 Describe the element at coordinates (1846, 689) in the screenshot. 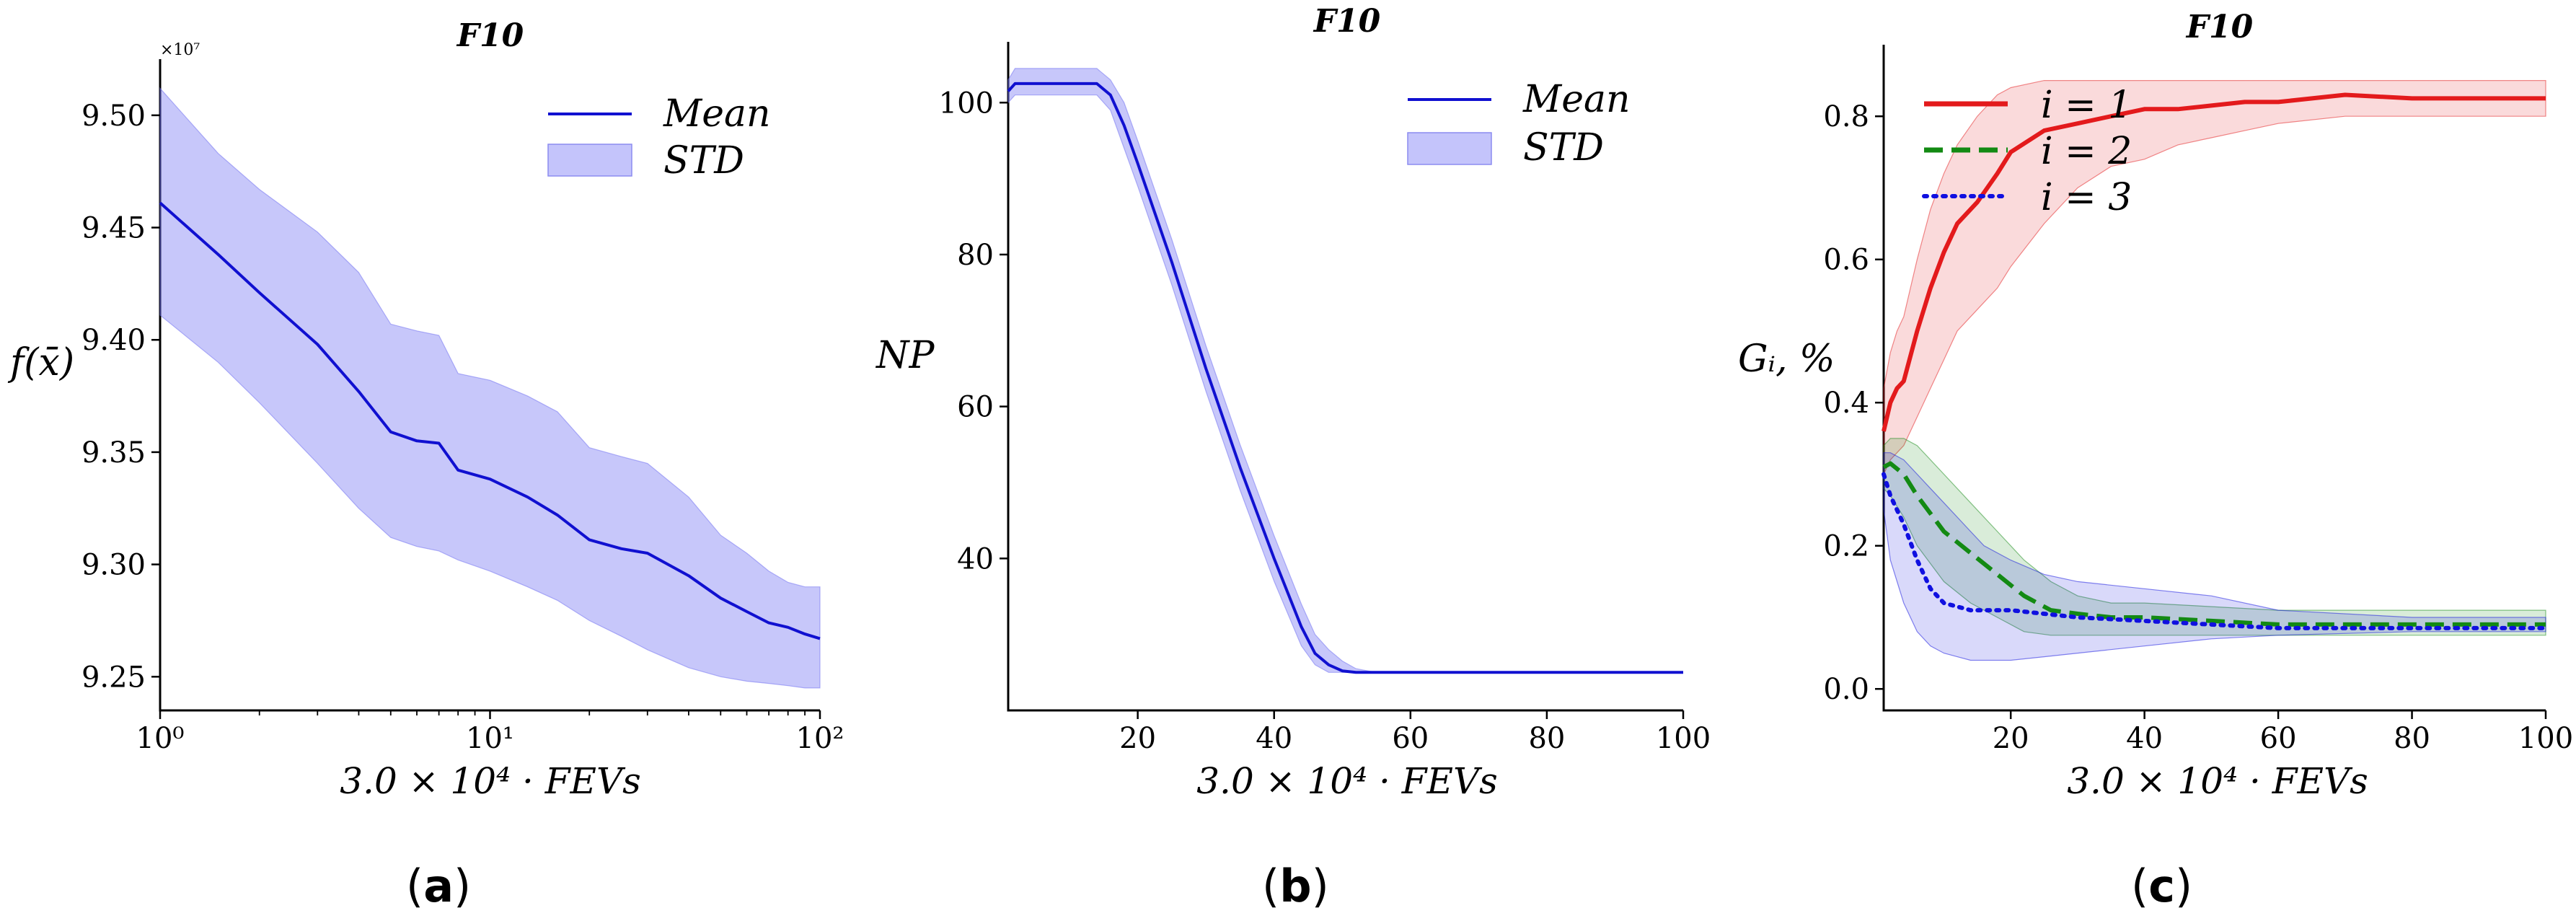

I see `ytick-label-c-0: 0.0` at that location.